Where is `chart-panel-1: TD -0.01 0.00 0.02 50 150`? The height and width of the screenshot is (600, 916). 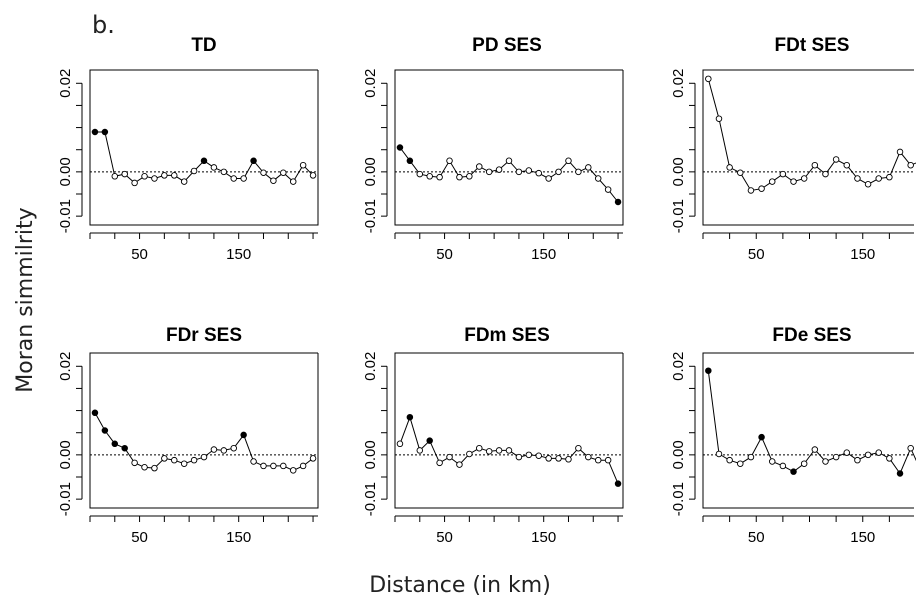 chart-panel-1: TD -0.01 0.00 0.02 50 150 is located at coordinates (188, 149).